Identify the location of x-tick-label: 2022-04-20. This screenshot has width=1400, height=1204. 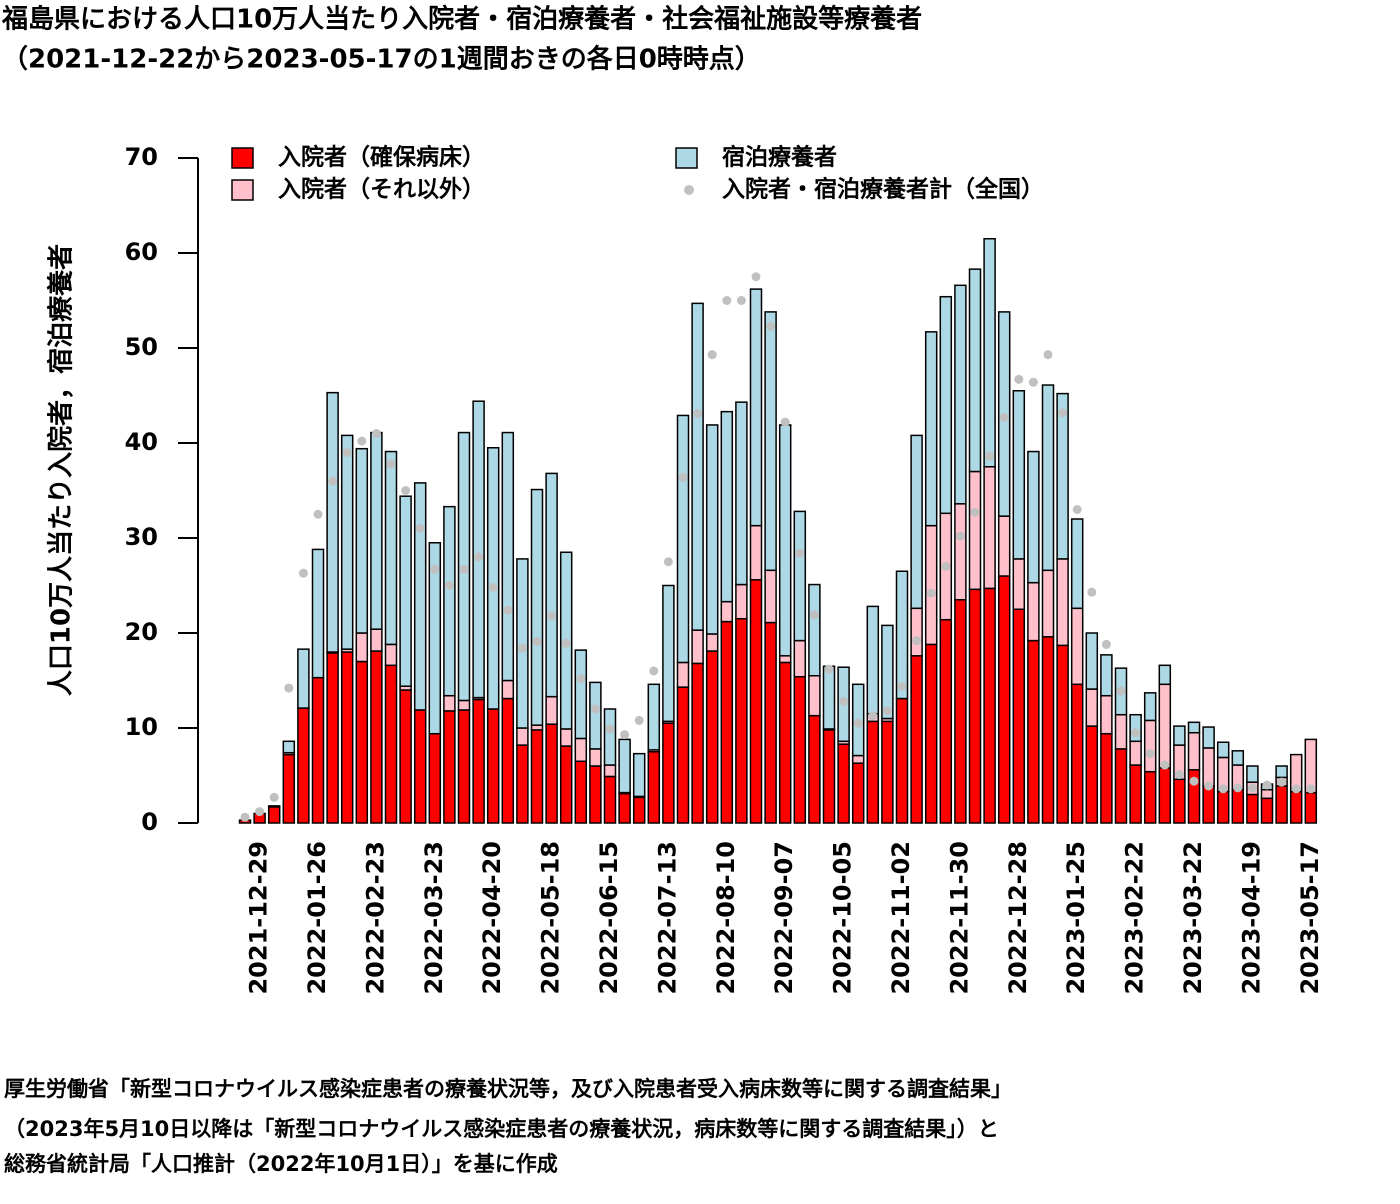
(492, 918).